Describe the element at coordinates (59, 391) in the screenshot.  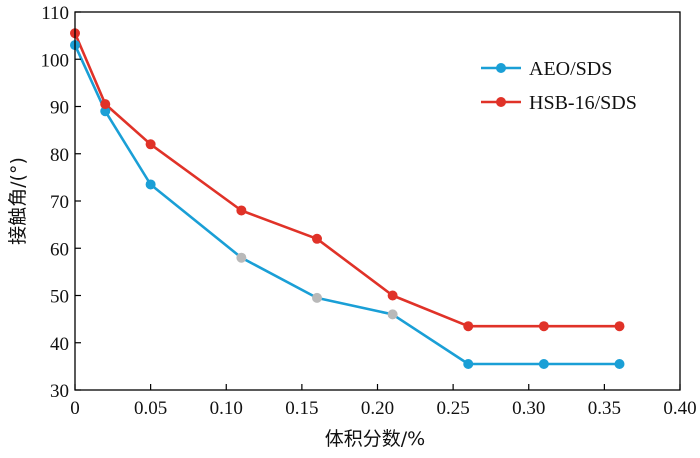
I see `y-tick-label: 30` at that location.